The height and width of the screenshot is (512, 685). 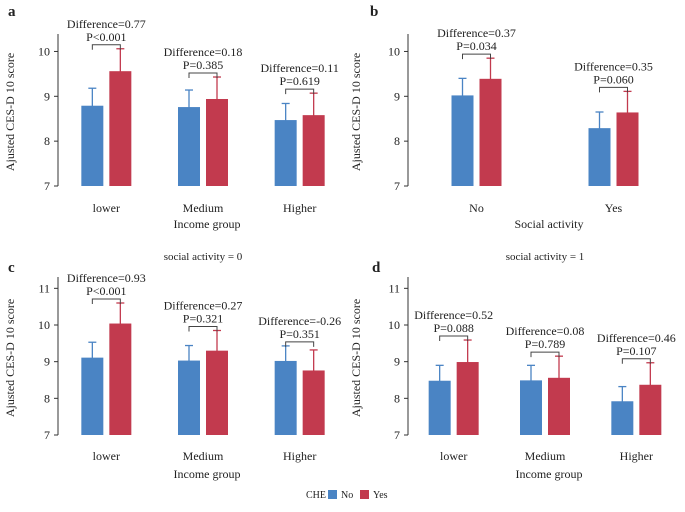 I want to click on difference-label-c-1: Difference=0.27, so click(x=203, y=306).